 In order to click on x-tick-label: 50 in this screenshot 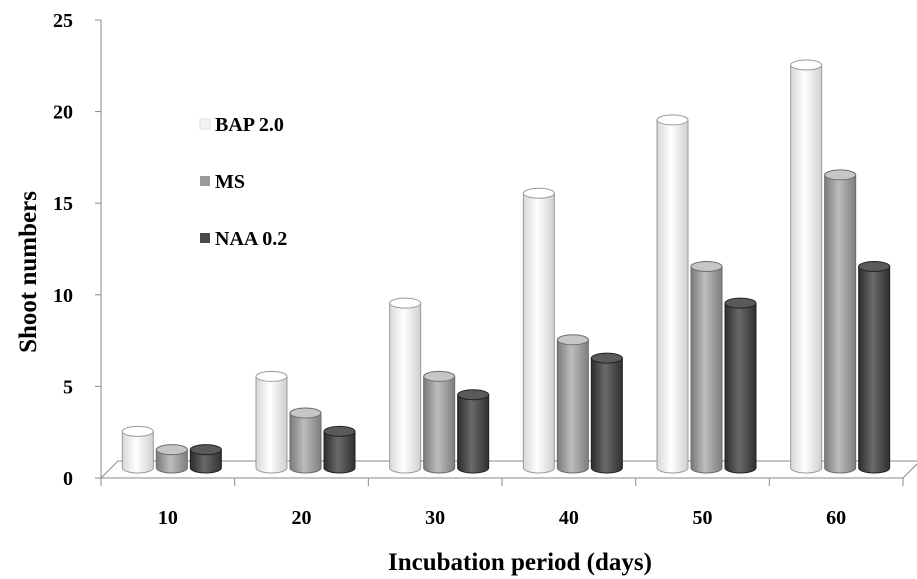, I will do `click(703, 518)`.